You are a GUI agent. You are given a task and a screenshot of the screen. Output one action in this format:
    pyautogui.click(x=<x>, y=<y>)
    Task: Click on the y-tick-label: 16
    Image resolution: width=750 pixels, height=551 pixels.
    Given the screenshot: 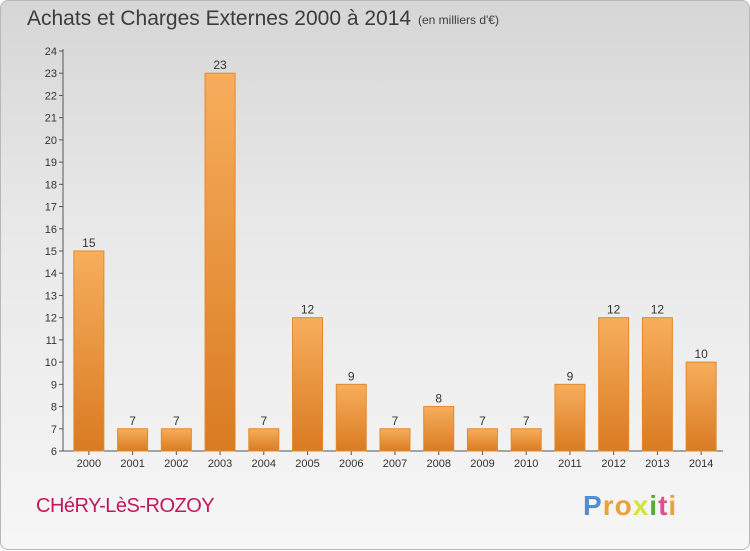 What is the action you would take?
    pyautogui.click(x=51, y=230)
    